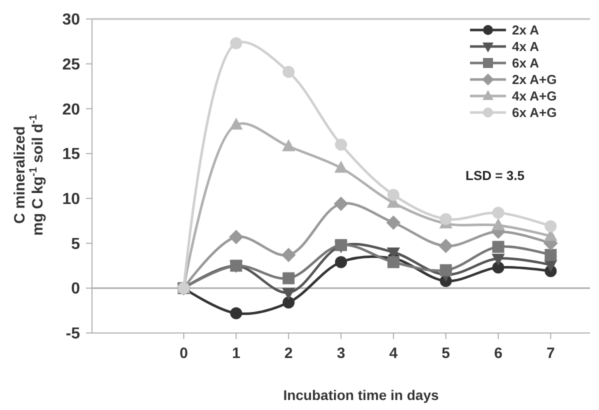 This screenshot has width=599, height=410. What do you see at coordinates (236, 353) in the screenshot?
I see `x-tick-label: 1` at bounding box center [236, 353].